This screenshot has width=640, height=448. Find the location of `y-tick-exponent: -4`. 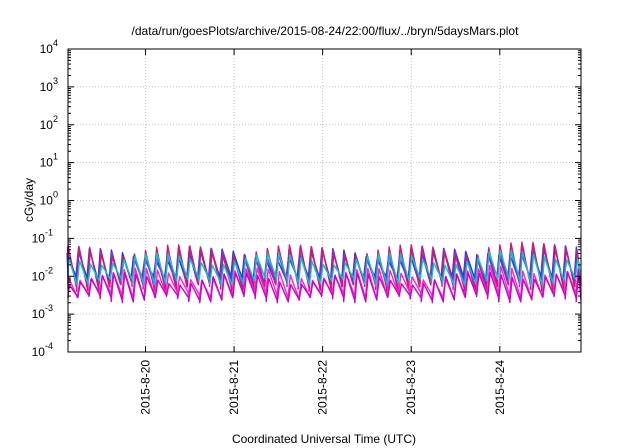

y-tick-exponent: -4 is located at coordinates (49, 346).